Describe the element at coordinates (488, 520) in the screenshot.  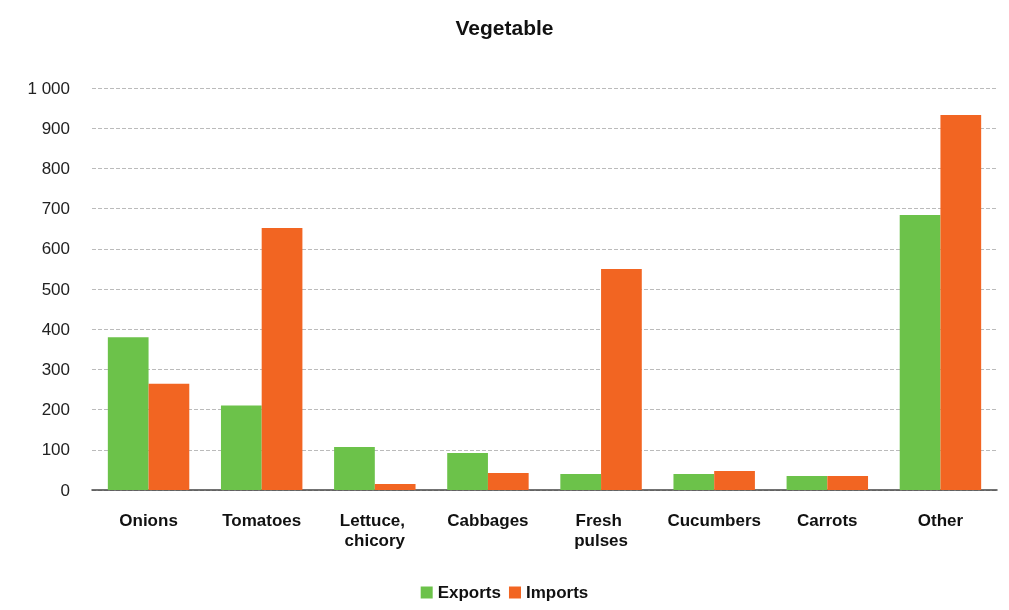
I see `x-tick-label: Cabbages` at that location.